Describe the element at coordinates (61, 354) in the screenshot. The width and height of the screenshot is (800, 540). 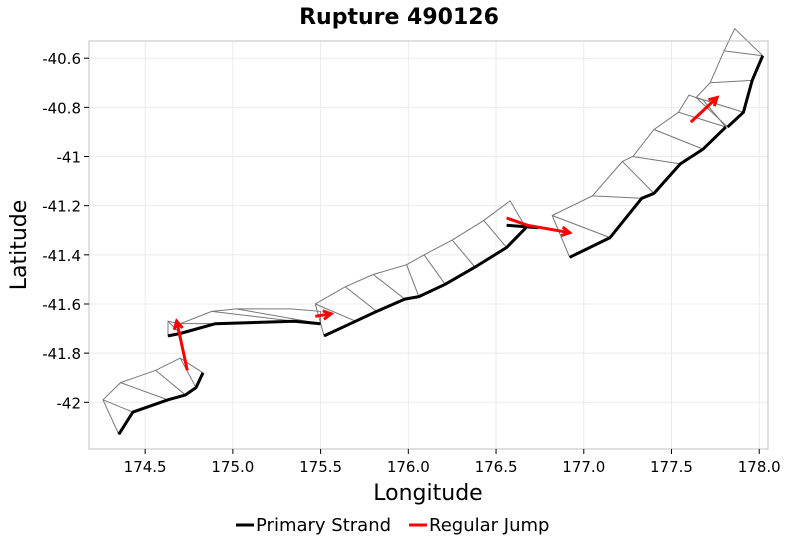
I see `y-tick-label: -41.8` at that location.